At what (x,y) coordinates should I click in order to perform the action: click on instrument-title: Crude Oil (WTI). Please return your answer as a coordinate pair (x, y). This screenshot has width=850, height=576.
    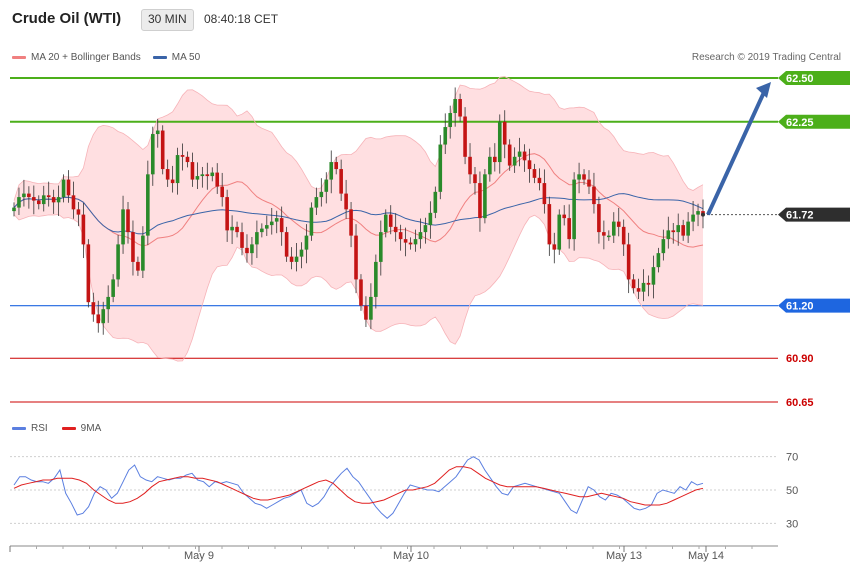
    Looking at the image, I should click on (67, 18).